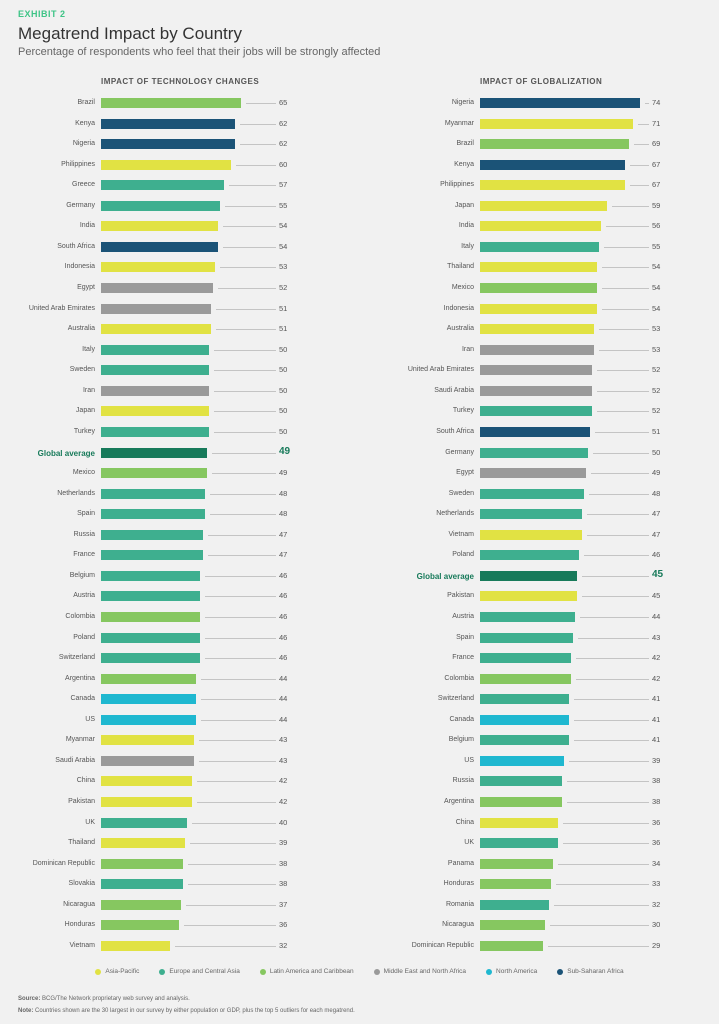 This screenshot has width=719, height=1024. What do you see at coordinates (656, 349) in the screenshot?
I see `data-label: 53` at bounding box center [656, 349].